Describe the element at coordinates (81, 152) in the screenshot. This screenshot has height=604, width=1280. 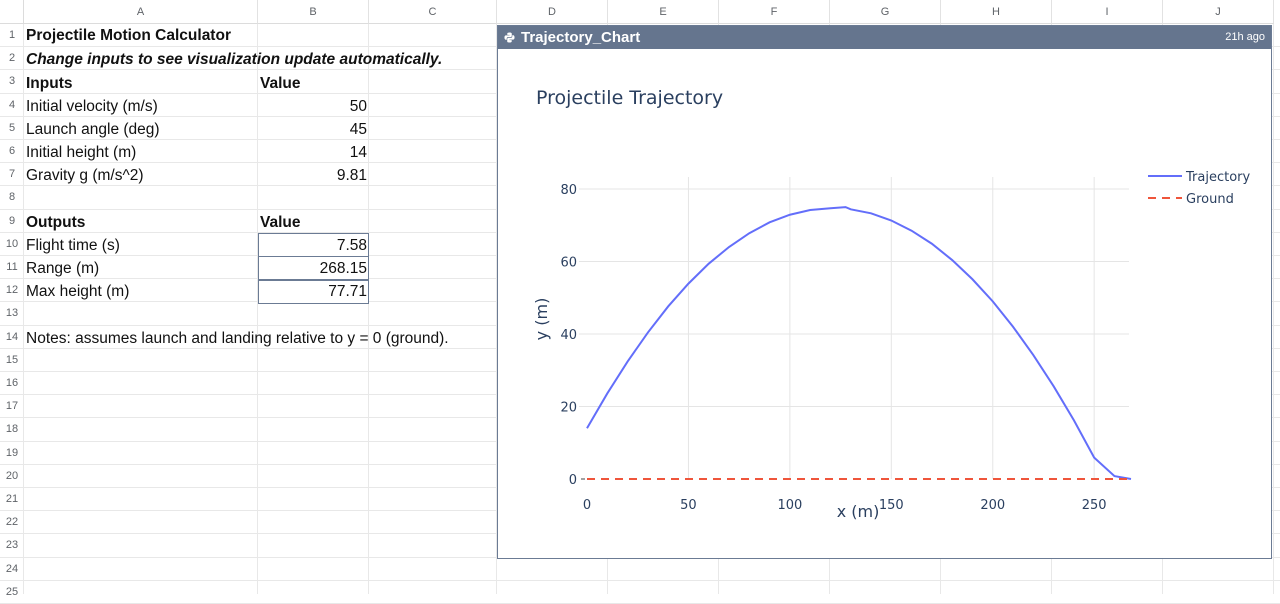
I see `input-label-height: Initial height (m)` at that location.